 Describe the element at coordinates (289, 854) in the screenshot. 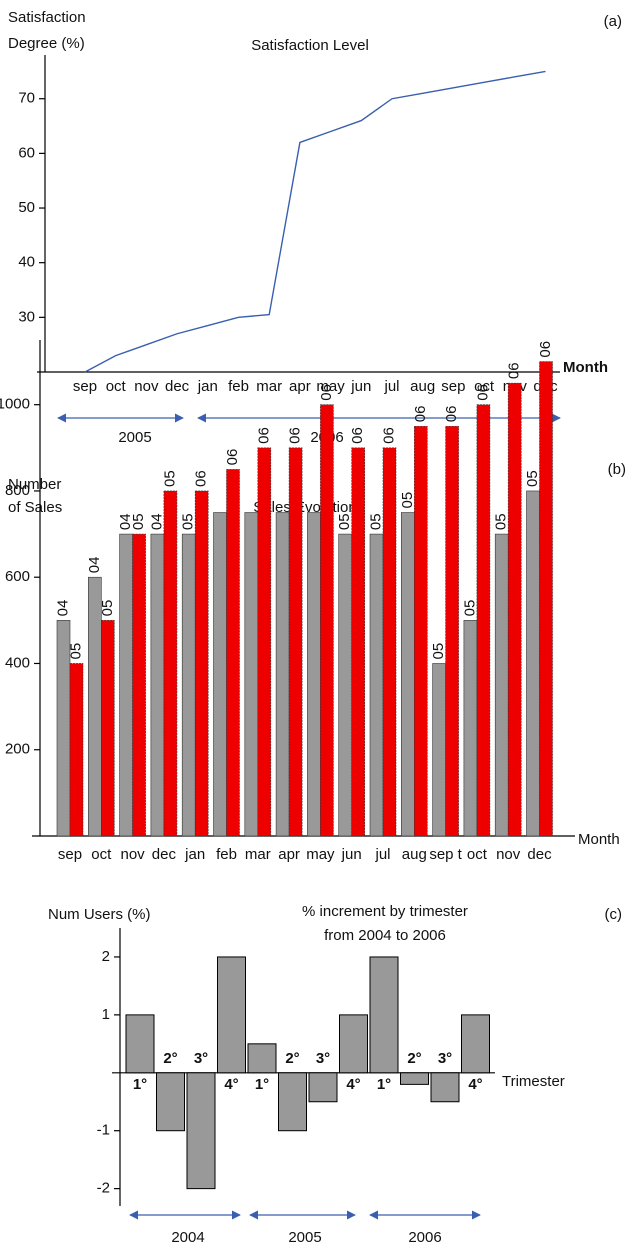

I see `x-tick-label: apr` at that location.